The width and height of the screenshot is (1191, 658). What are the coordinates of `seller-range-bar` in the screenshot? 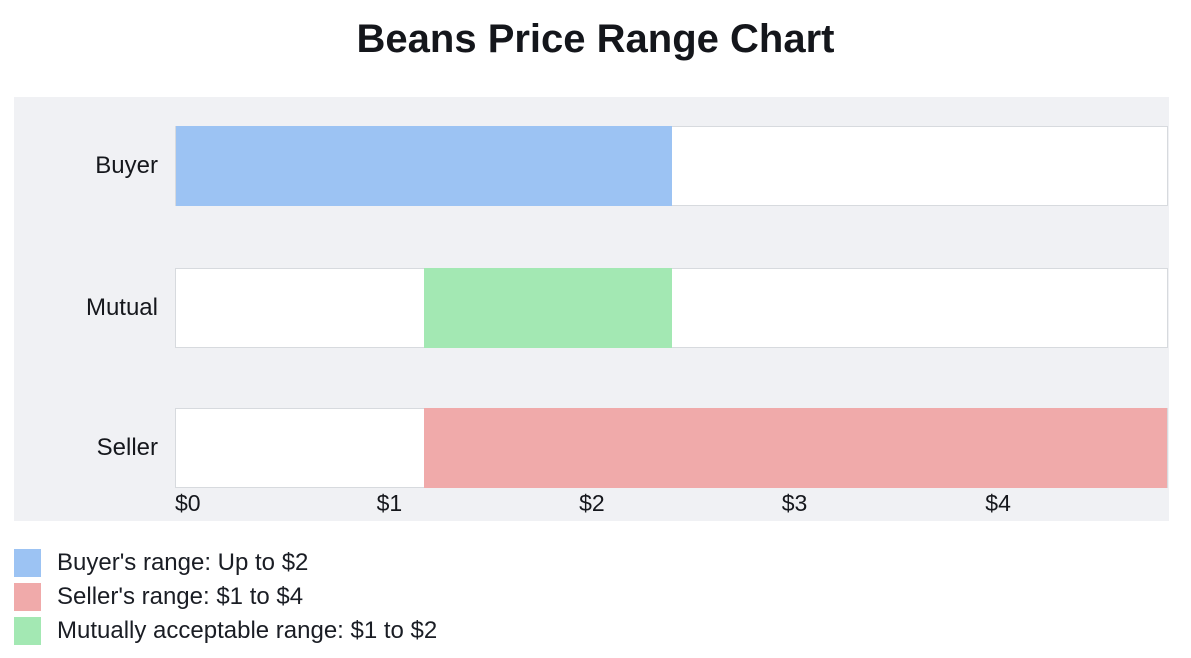 It's located at (795, 448).